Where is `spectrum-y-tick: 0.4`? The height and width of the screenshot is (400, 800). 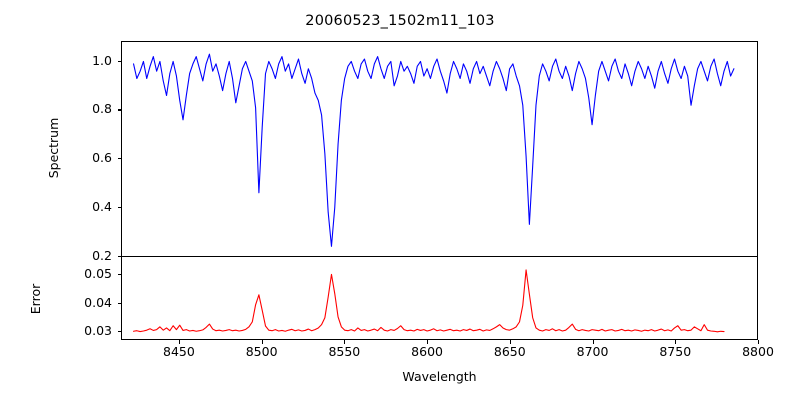
spectrum-y-tick: 0.4 is located at coordinates (56, 206).